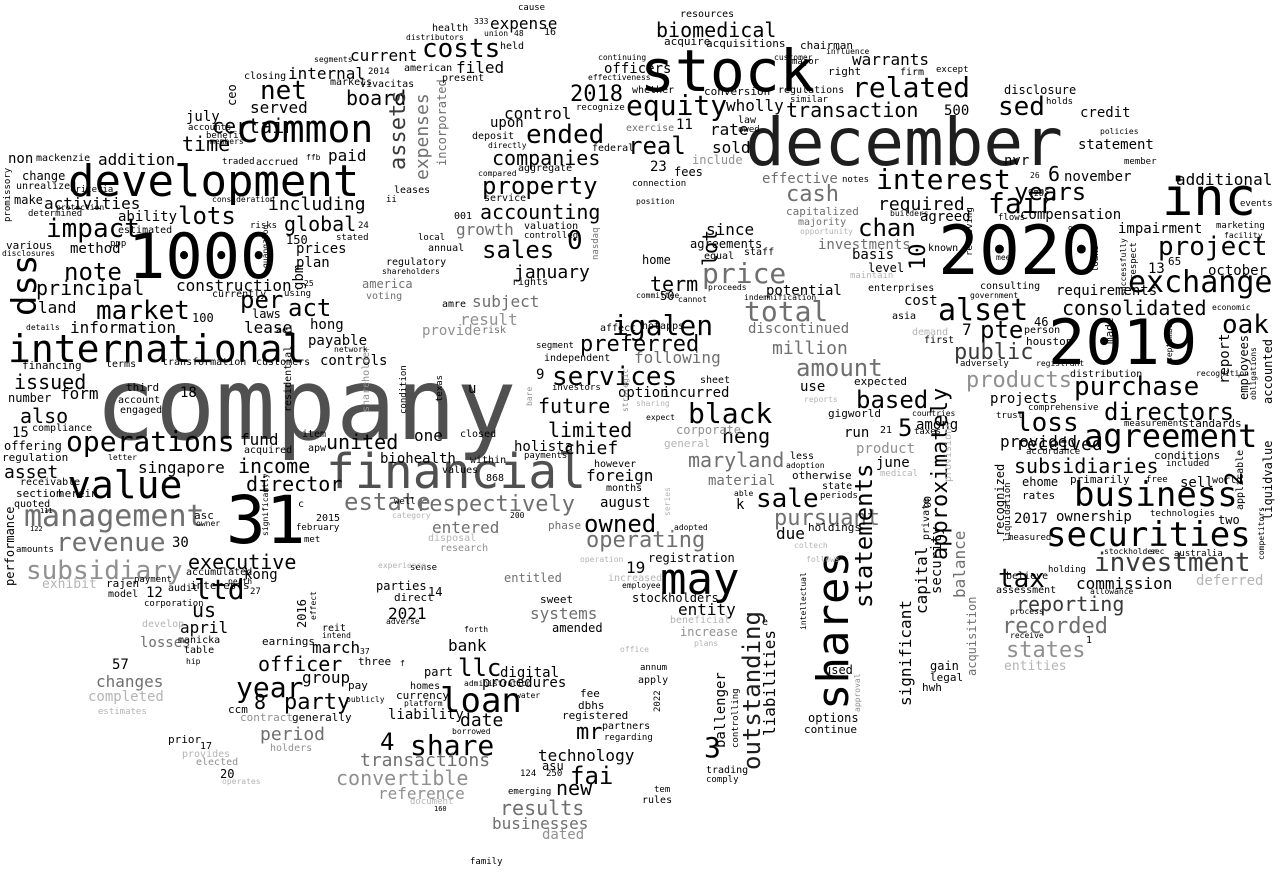 The image size is (1280, 879). What do you see at coordinates (957, 111) in the screenshot?
I see `word-500: 500` at bounding box center [957, 111].